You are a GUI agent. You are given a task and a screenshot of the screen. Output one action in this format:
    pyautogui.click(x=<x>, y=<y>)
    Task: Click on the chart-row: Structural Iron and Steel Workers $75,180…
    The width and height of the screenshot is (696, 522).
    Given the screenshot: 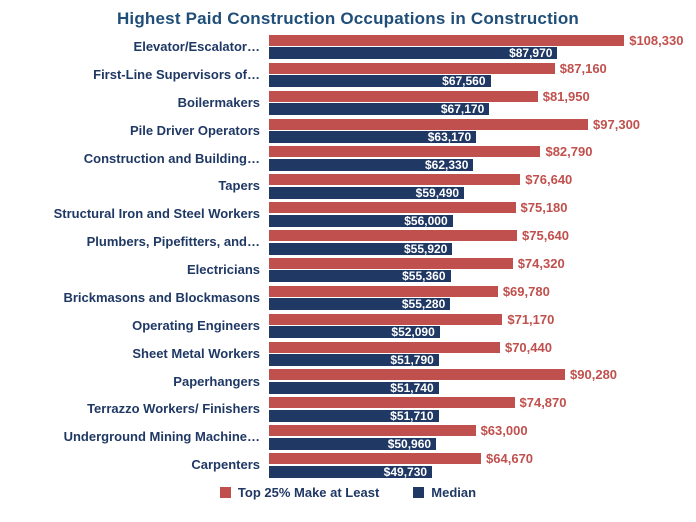 What is the action you would take?
    pyautogui.click(x=349, y=214)
    